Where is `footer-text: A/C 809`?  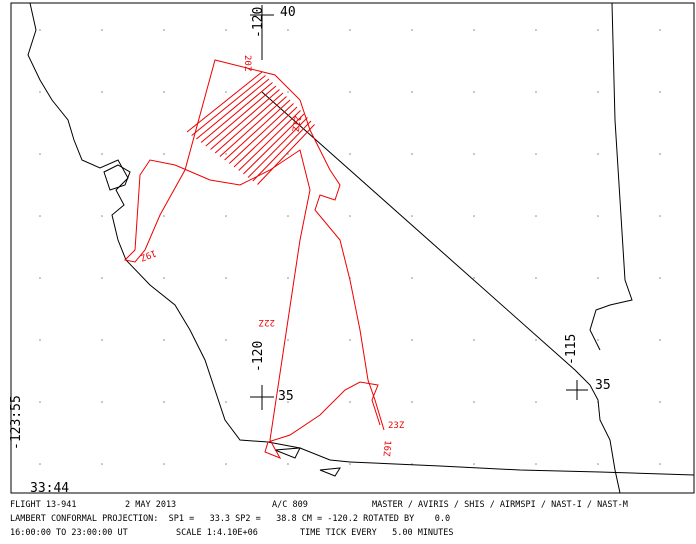
footer-text: A/C 809 is located at coordinates (290, 505).